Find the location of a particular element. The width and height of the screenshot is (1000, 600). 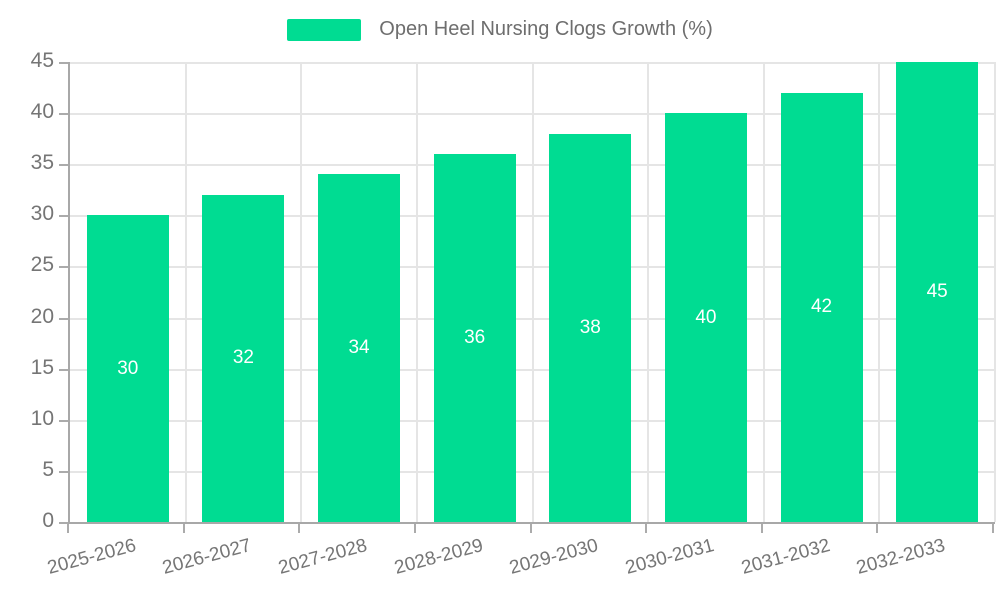

y-axis-tick-label: 25 is located at coordinates (42, 265).